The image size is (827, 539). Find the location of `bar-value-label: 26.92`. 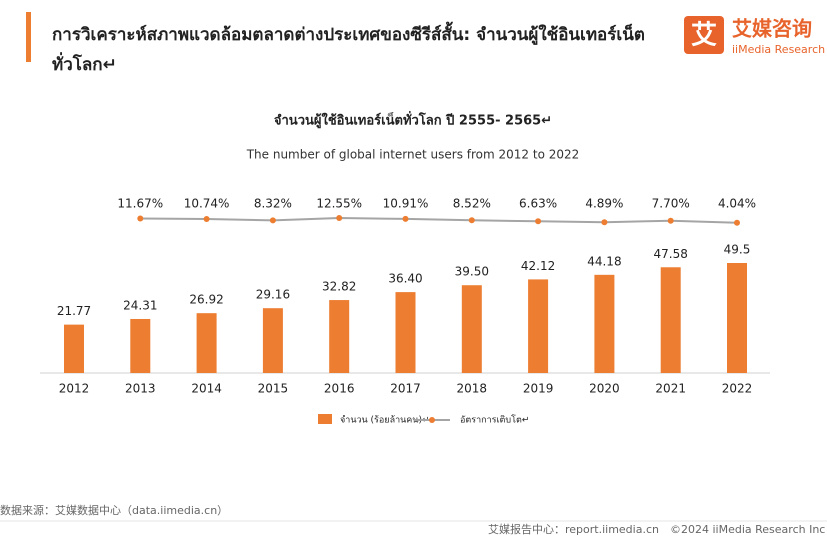

bar-value-label: 26.92 is located at coordinates (206, 300).